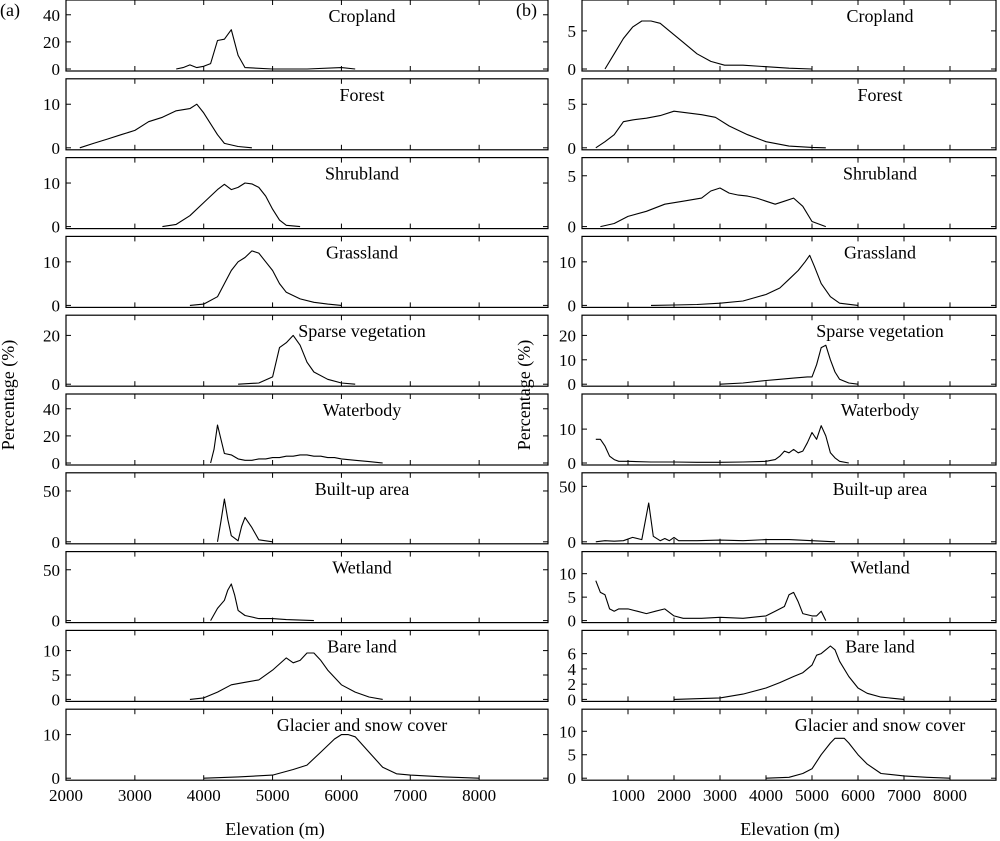 This screenshot has width=1000, height=841. I want to click on subplot-cropland: 0 20 40 Cropland, so click(296, 39).